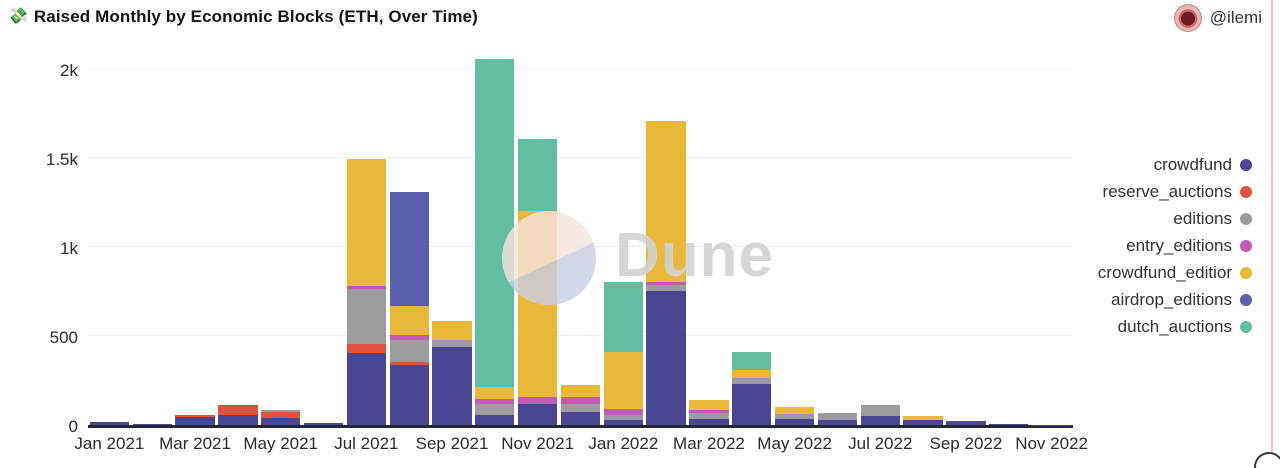 Image resolution: width=1280 pixels, height=468 pixels. Describe the element at coordinates (1175, 192) in the screenshot. I see `legend-item-reserve_auctions: reserve_auctions` at that location.